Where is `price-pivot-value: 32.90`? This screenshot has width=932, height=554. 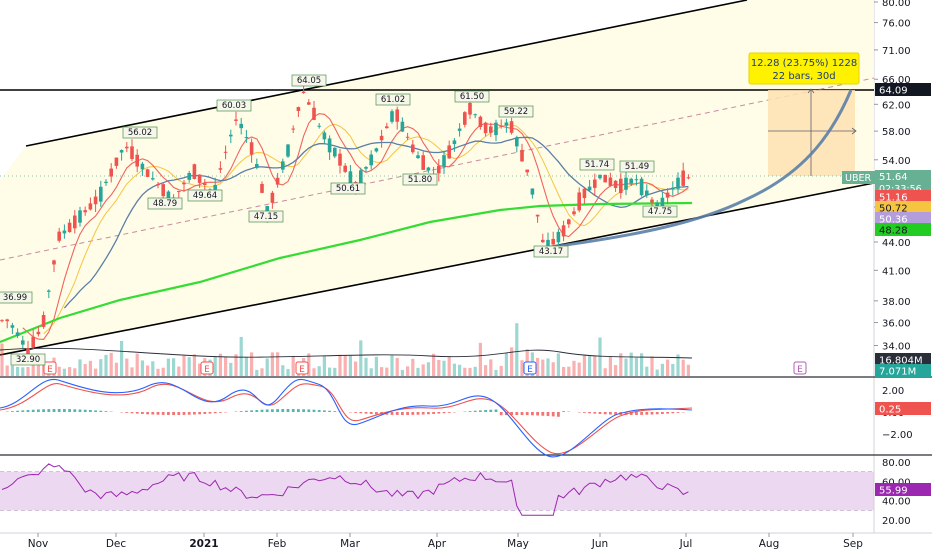
price-pivot-value: 32.90 is located at coordinates (28, 360).